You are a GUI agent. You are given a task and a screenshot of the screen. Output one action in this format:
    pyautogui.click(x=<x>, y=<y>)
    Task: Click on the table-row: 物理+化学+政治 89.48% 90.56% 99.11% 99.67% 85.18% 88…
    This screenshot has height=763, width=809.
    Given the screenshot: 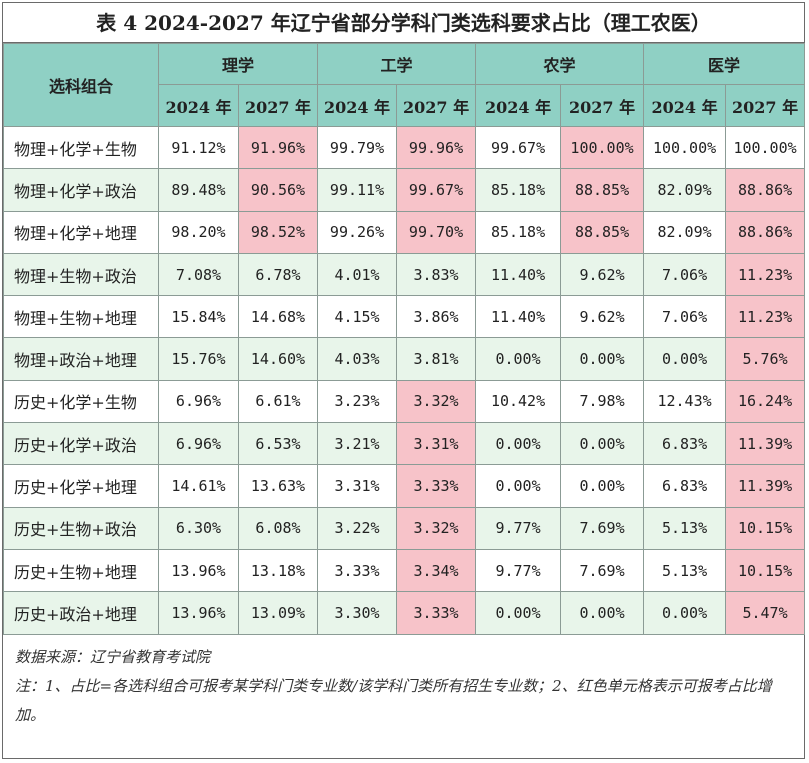 What is the action you would take?
    pyautogui.click(x=404, y=190)
    